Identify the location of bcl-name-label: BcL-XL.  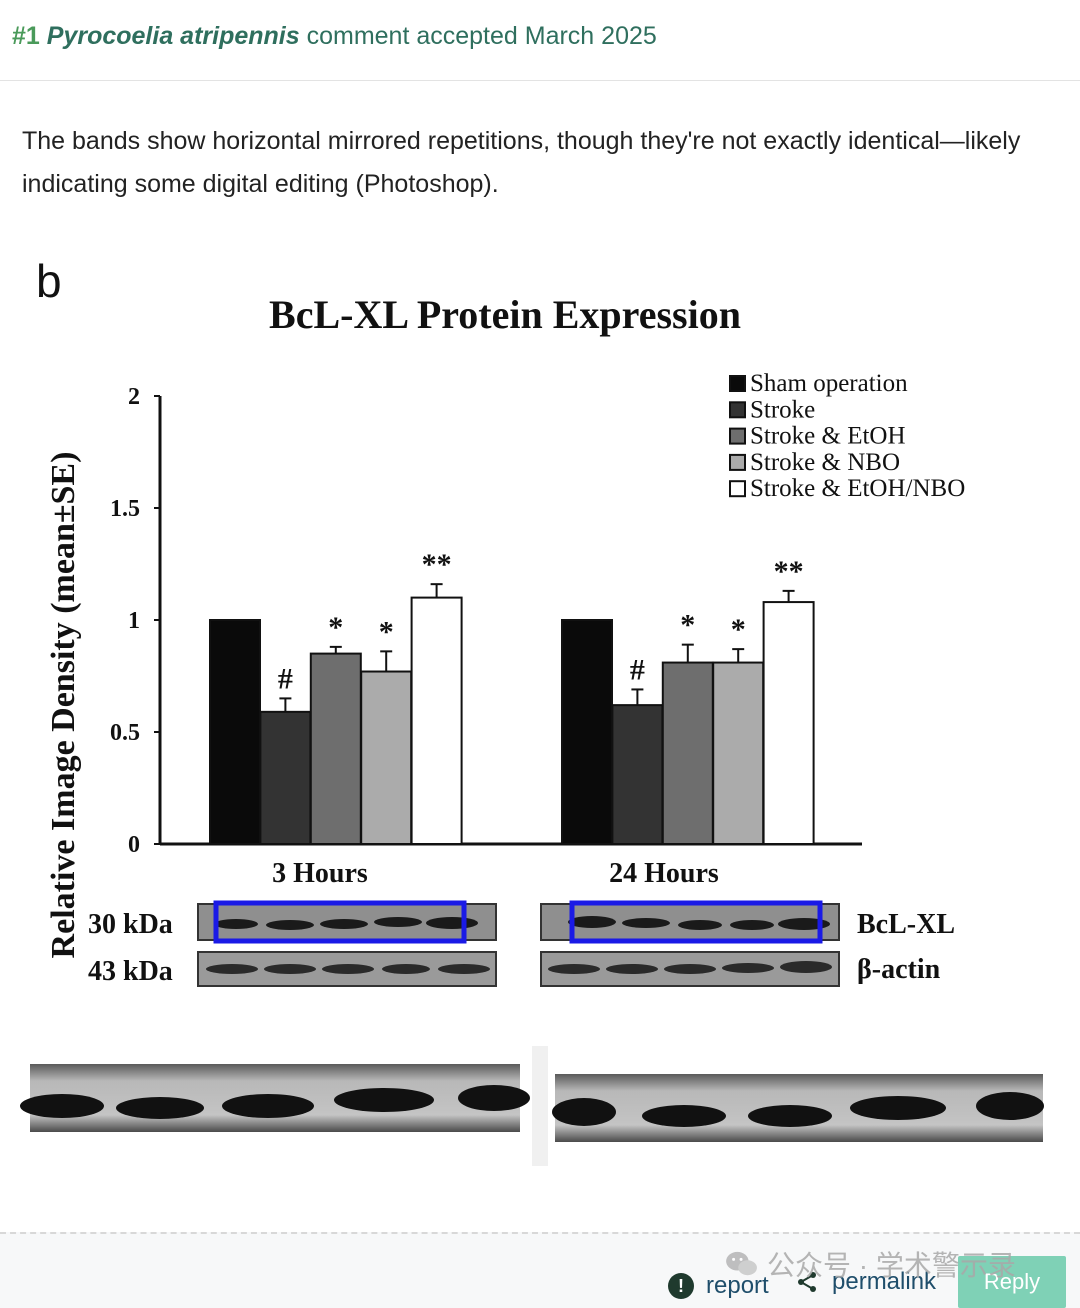
(906, 924).